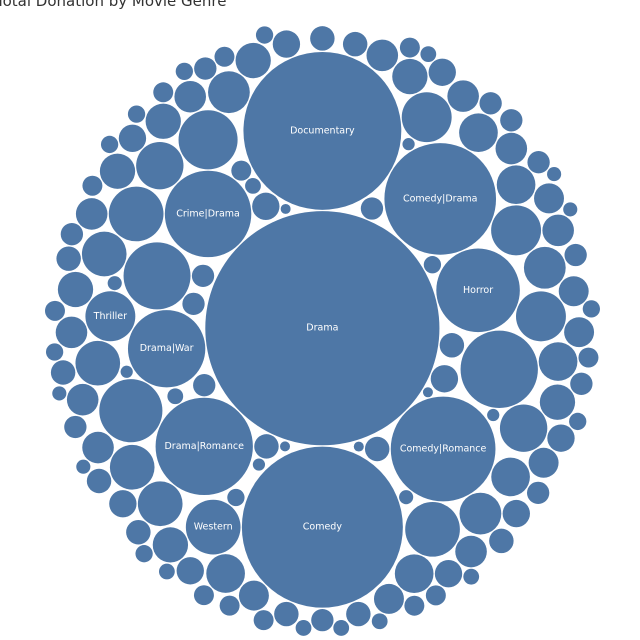 Image resolution: width=640 pixels, height=640 pixels. Describe the element at coordinates (323, 527) in the screenshot. I see `bubble-label: Comedy` at that location.